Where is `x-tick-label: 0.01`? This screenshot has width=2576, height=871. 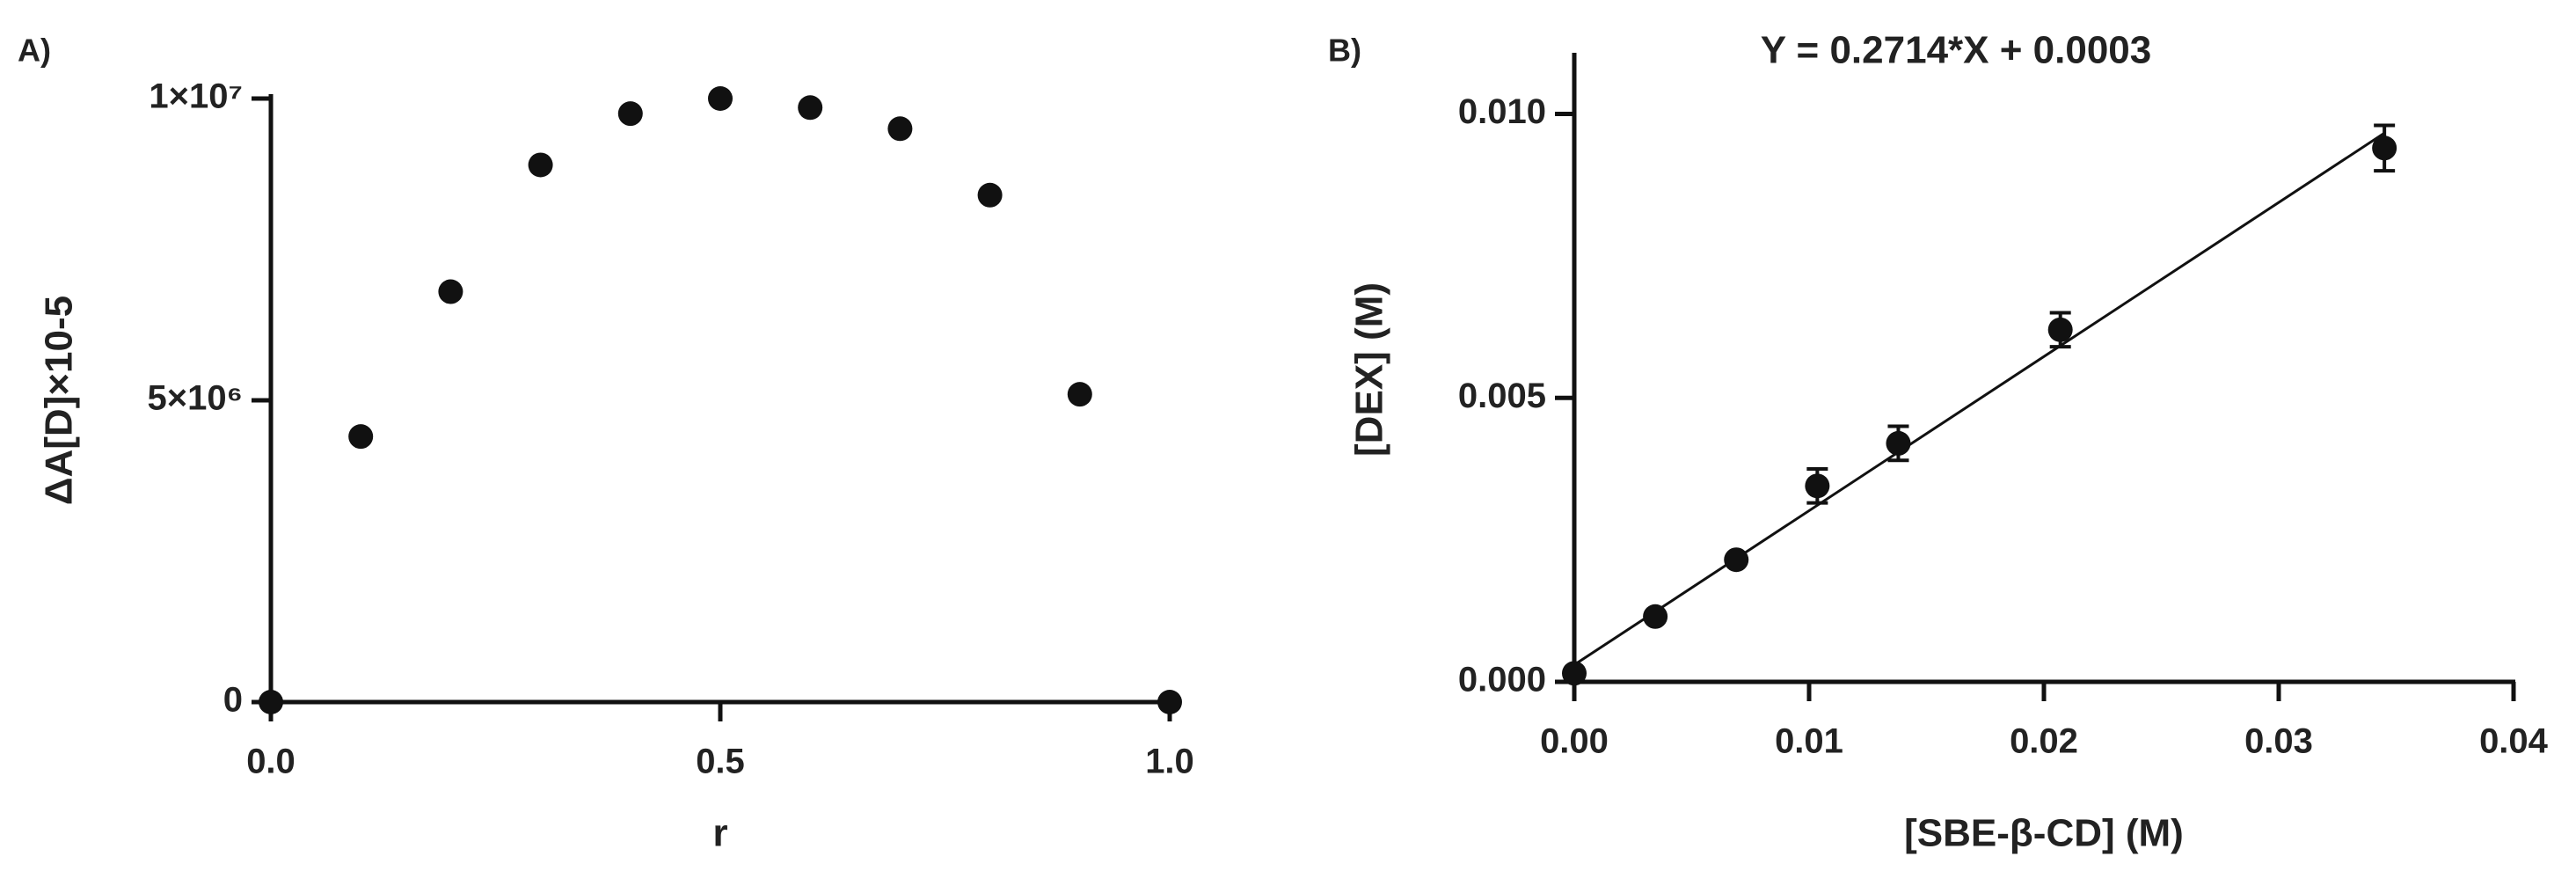
x-tick-label: 0.01 is located at coordinates (1809, 741).